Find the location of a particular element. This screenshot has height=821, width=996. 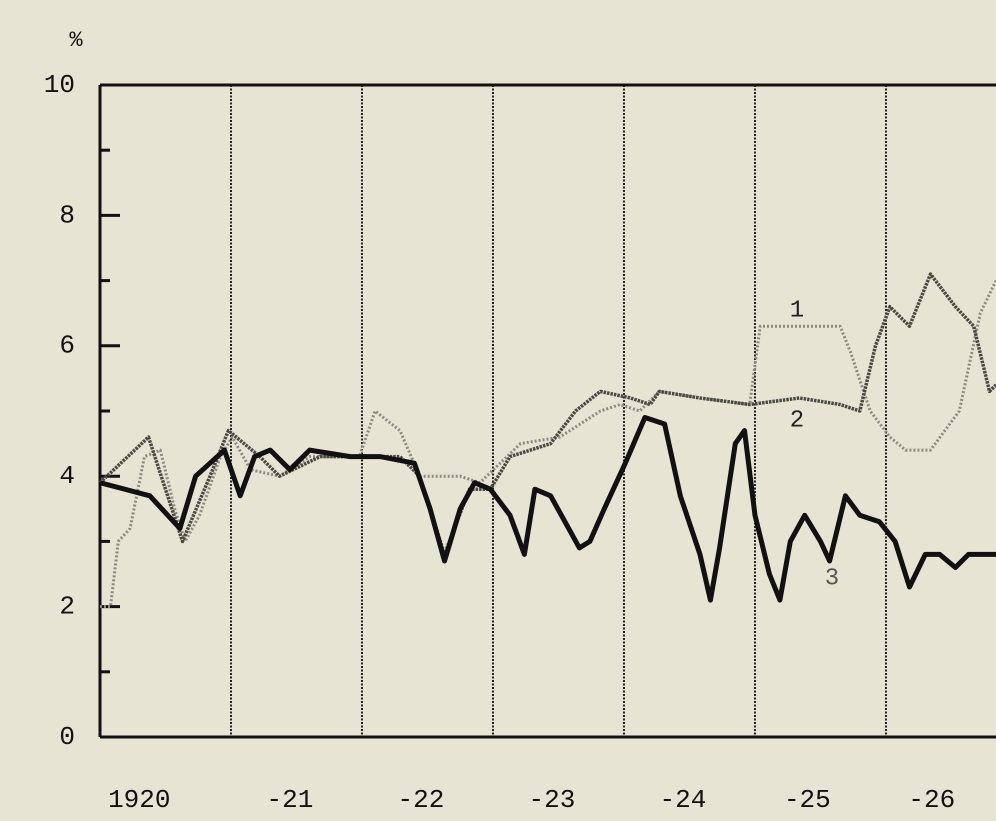

series-label: 3 is located at coordinates (832, 578).